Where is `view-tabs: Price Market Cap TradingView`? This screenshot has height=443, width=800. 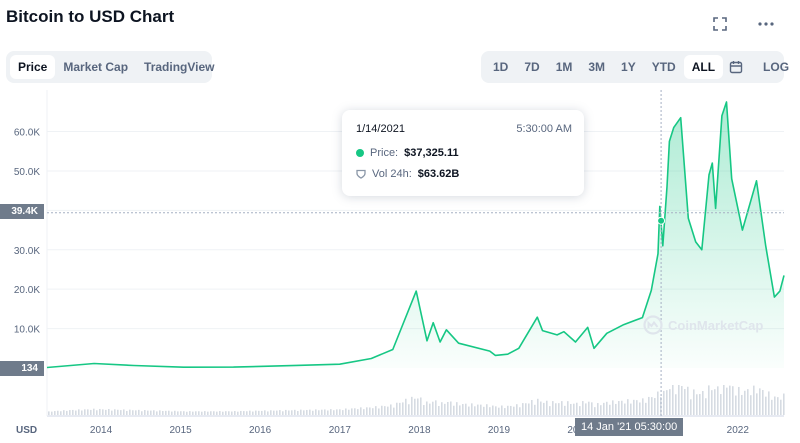
view-tabs: Price Market Cap TradingView is located at coordinates (110, 67).